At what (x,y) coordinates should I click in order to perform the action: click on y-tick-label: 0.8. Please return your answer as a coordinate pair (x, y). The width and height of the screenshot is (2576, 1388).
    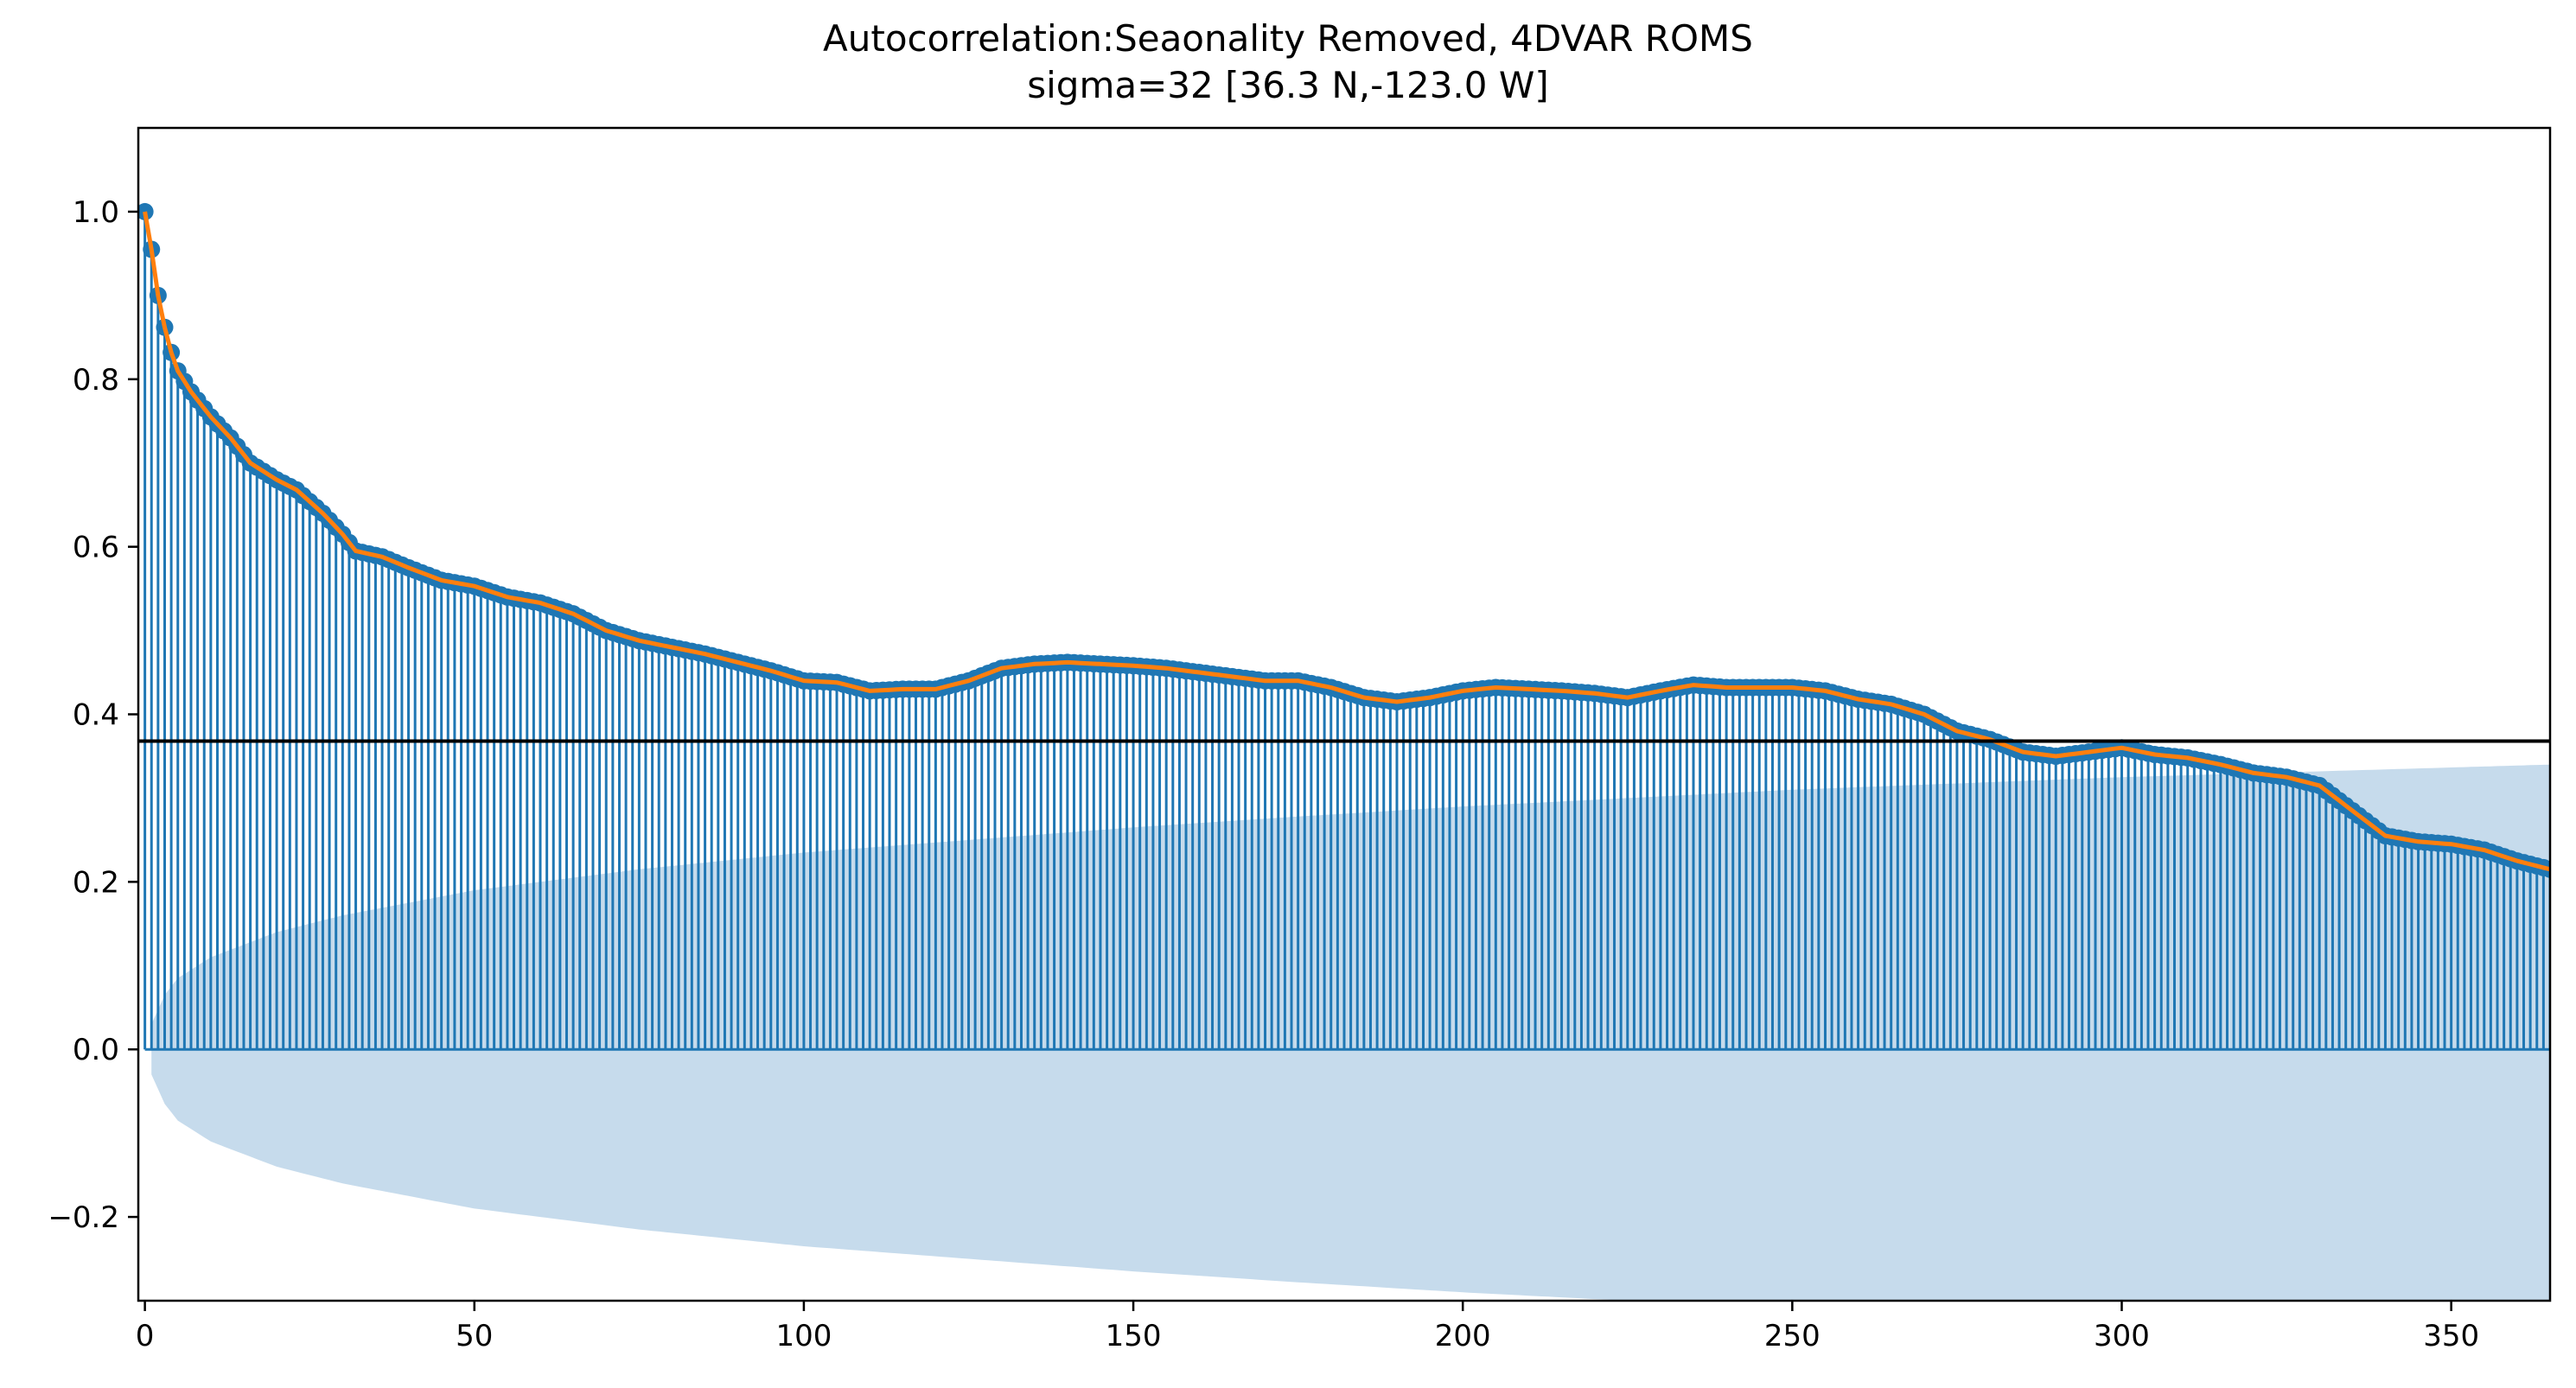
    Looking at the image, I should click on (96, 380).